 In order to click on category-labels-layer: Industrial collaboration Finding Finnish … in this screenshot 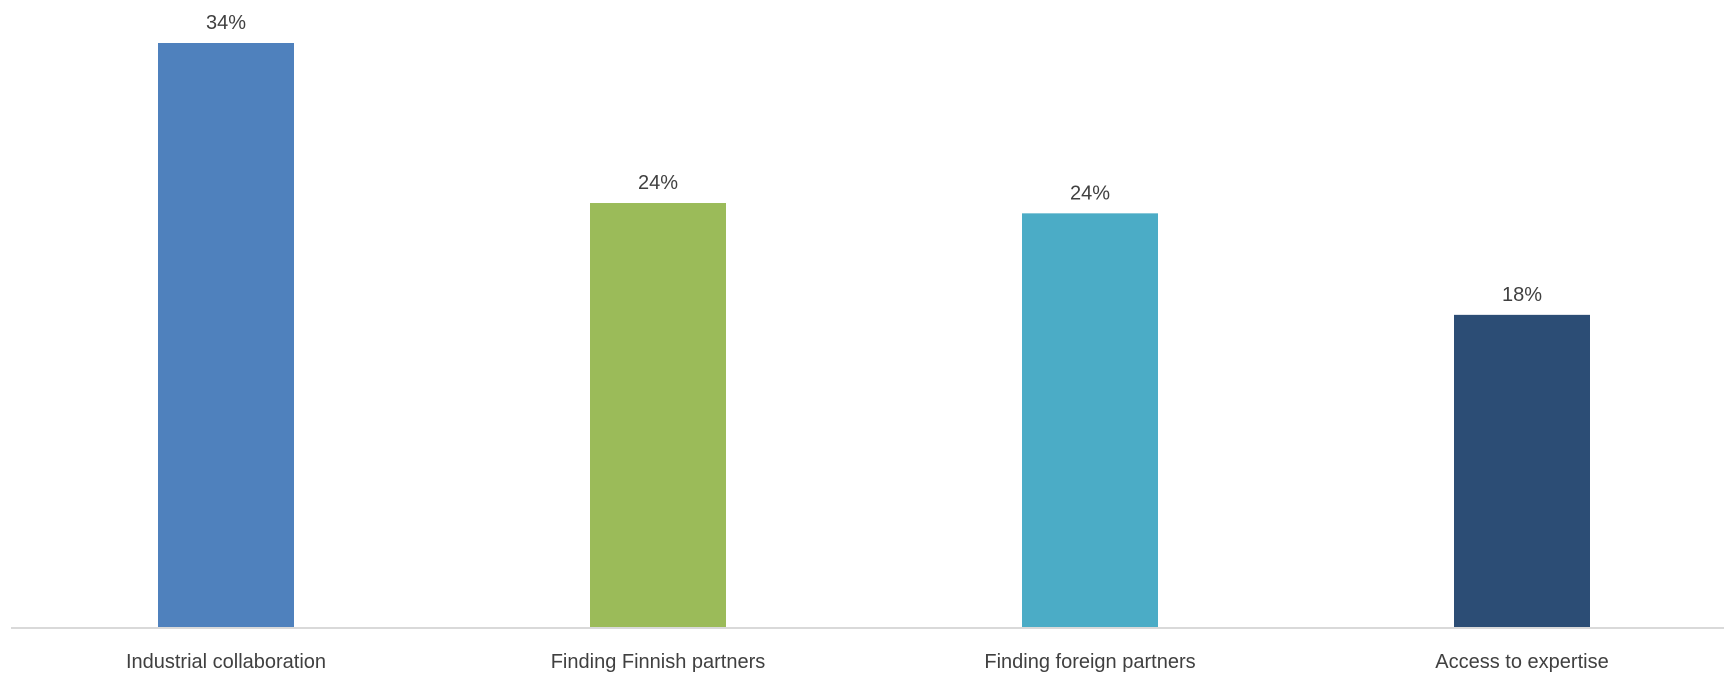, I will do `click(867, 662)`.